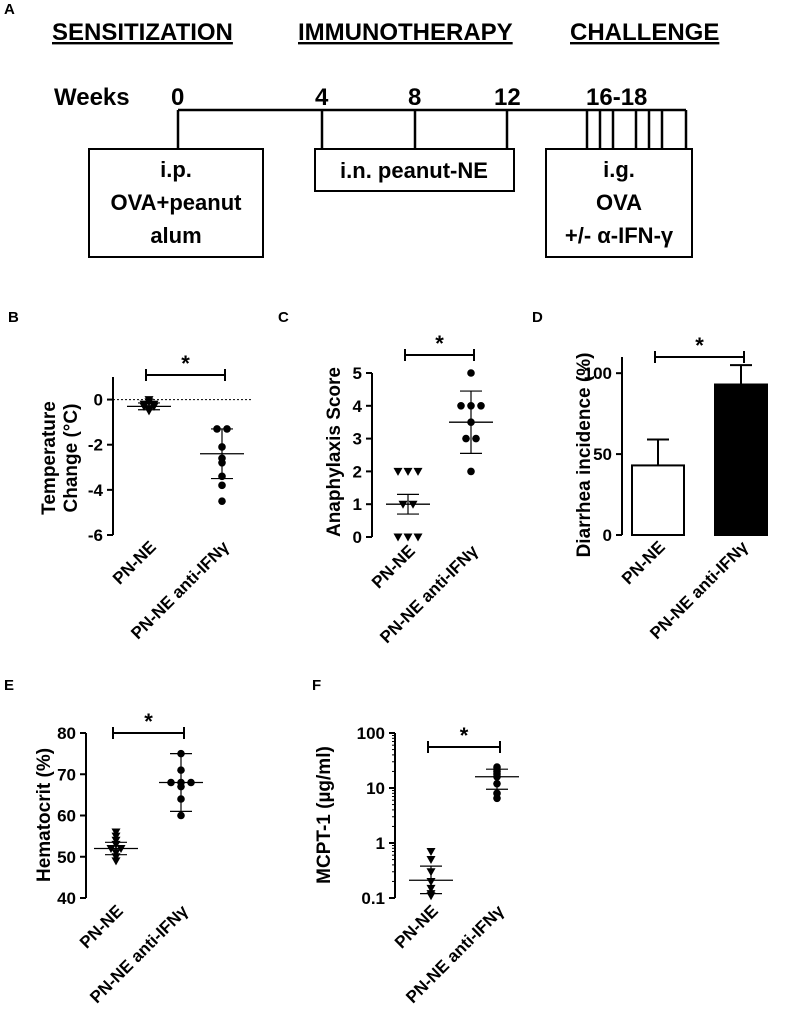 This screenshot has height=1031, width=788. Describe the element at coordinates (175, 235) in the screenshot. I see `box-sensitization-line-3: alum` at that location.